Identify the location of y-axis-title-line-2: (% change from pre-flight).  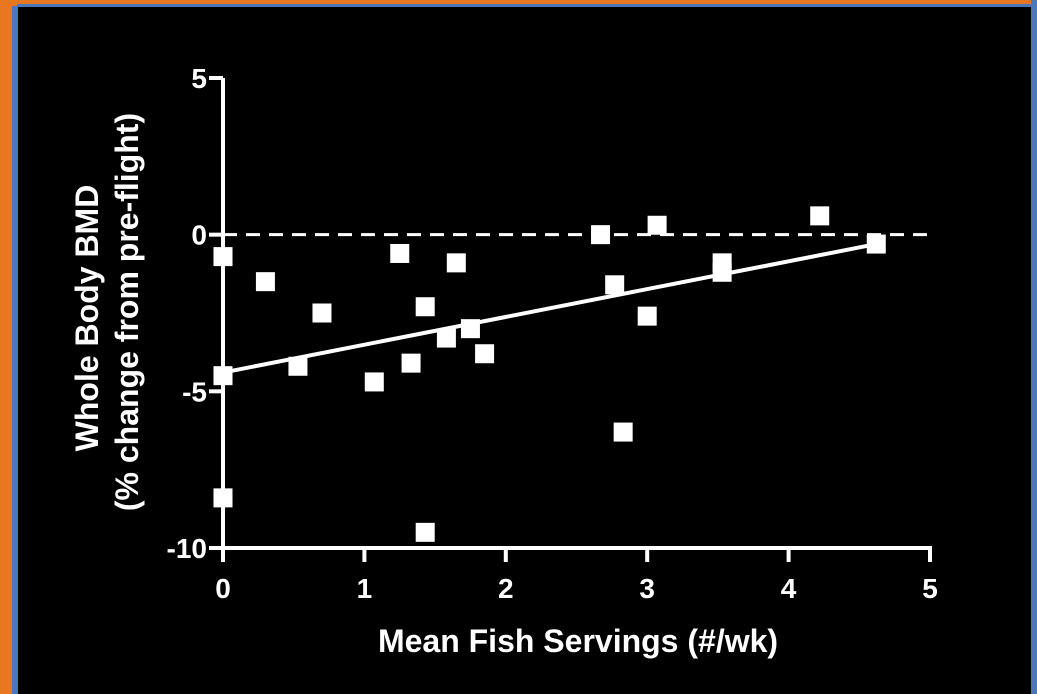
(127, 312).